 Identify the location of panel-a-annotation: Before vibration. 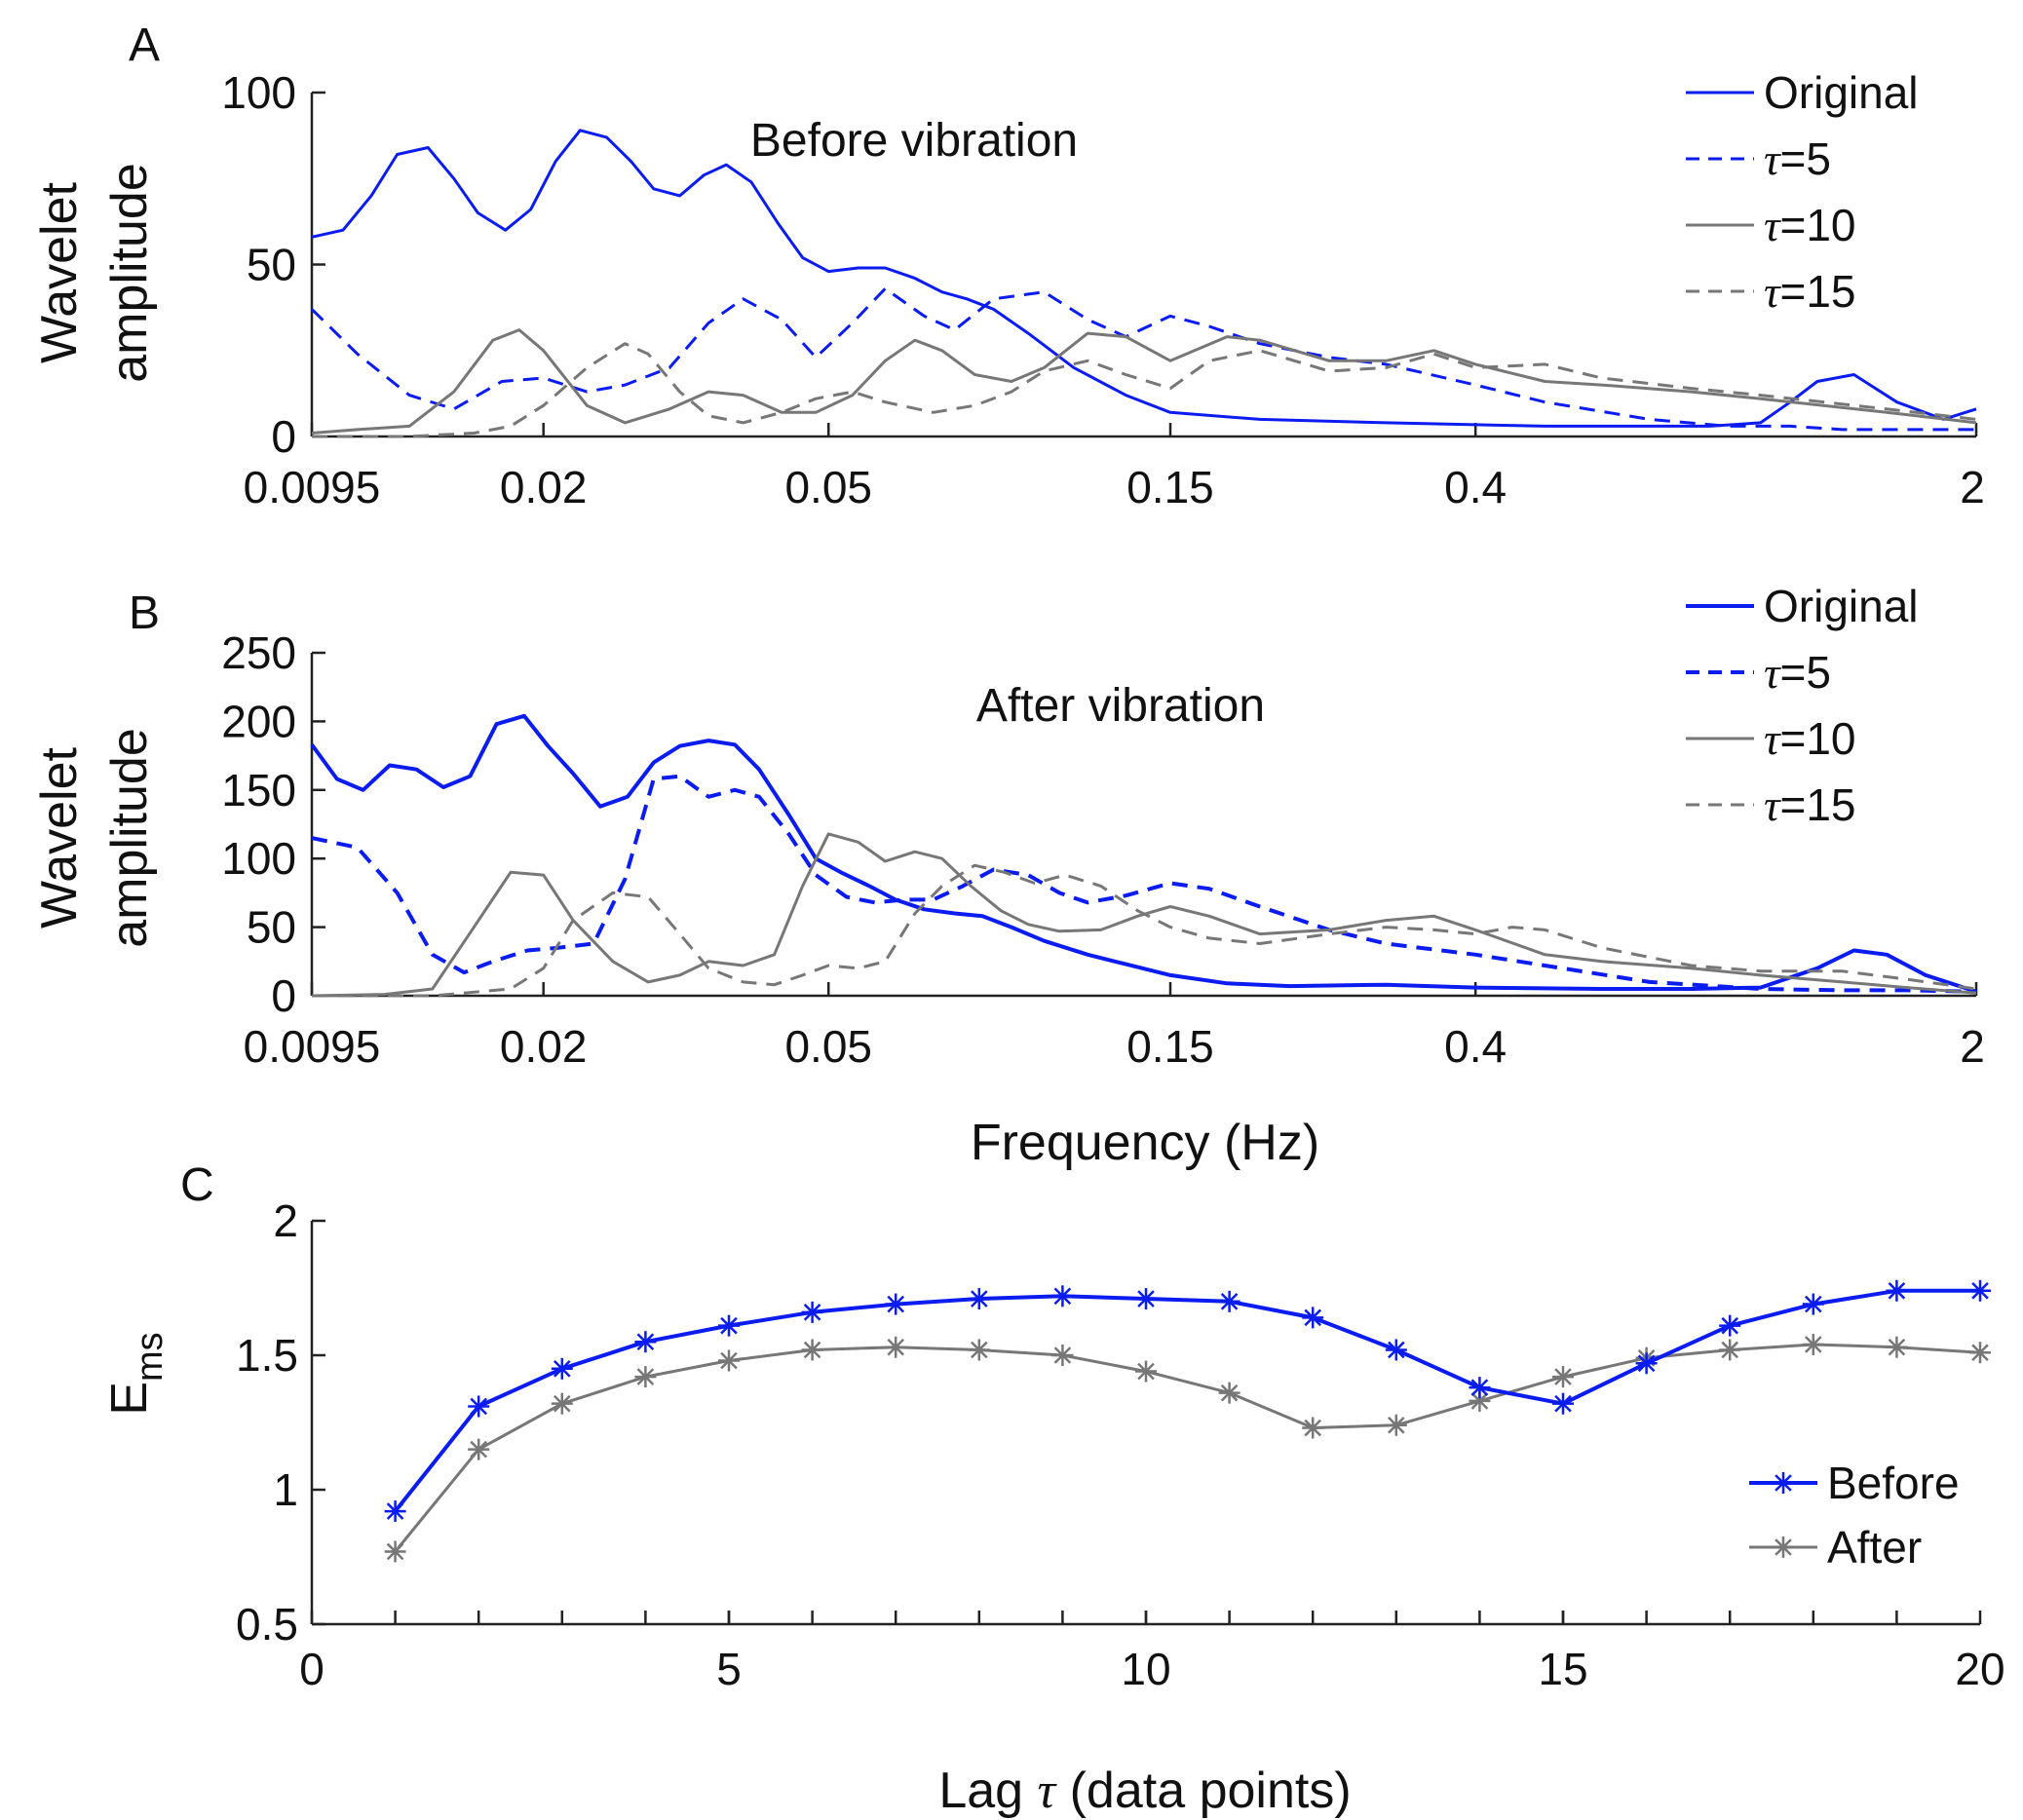
(914, 141).